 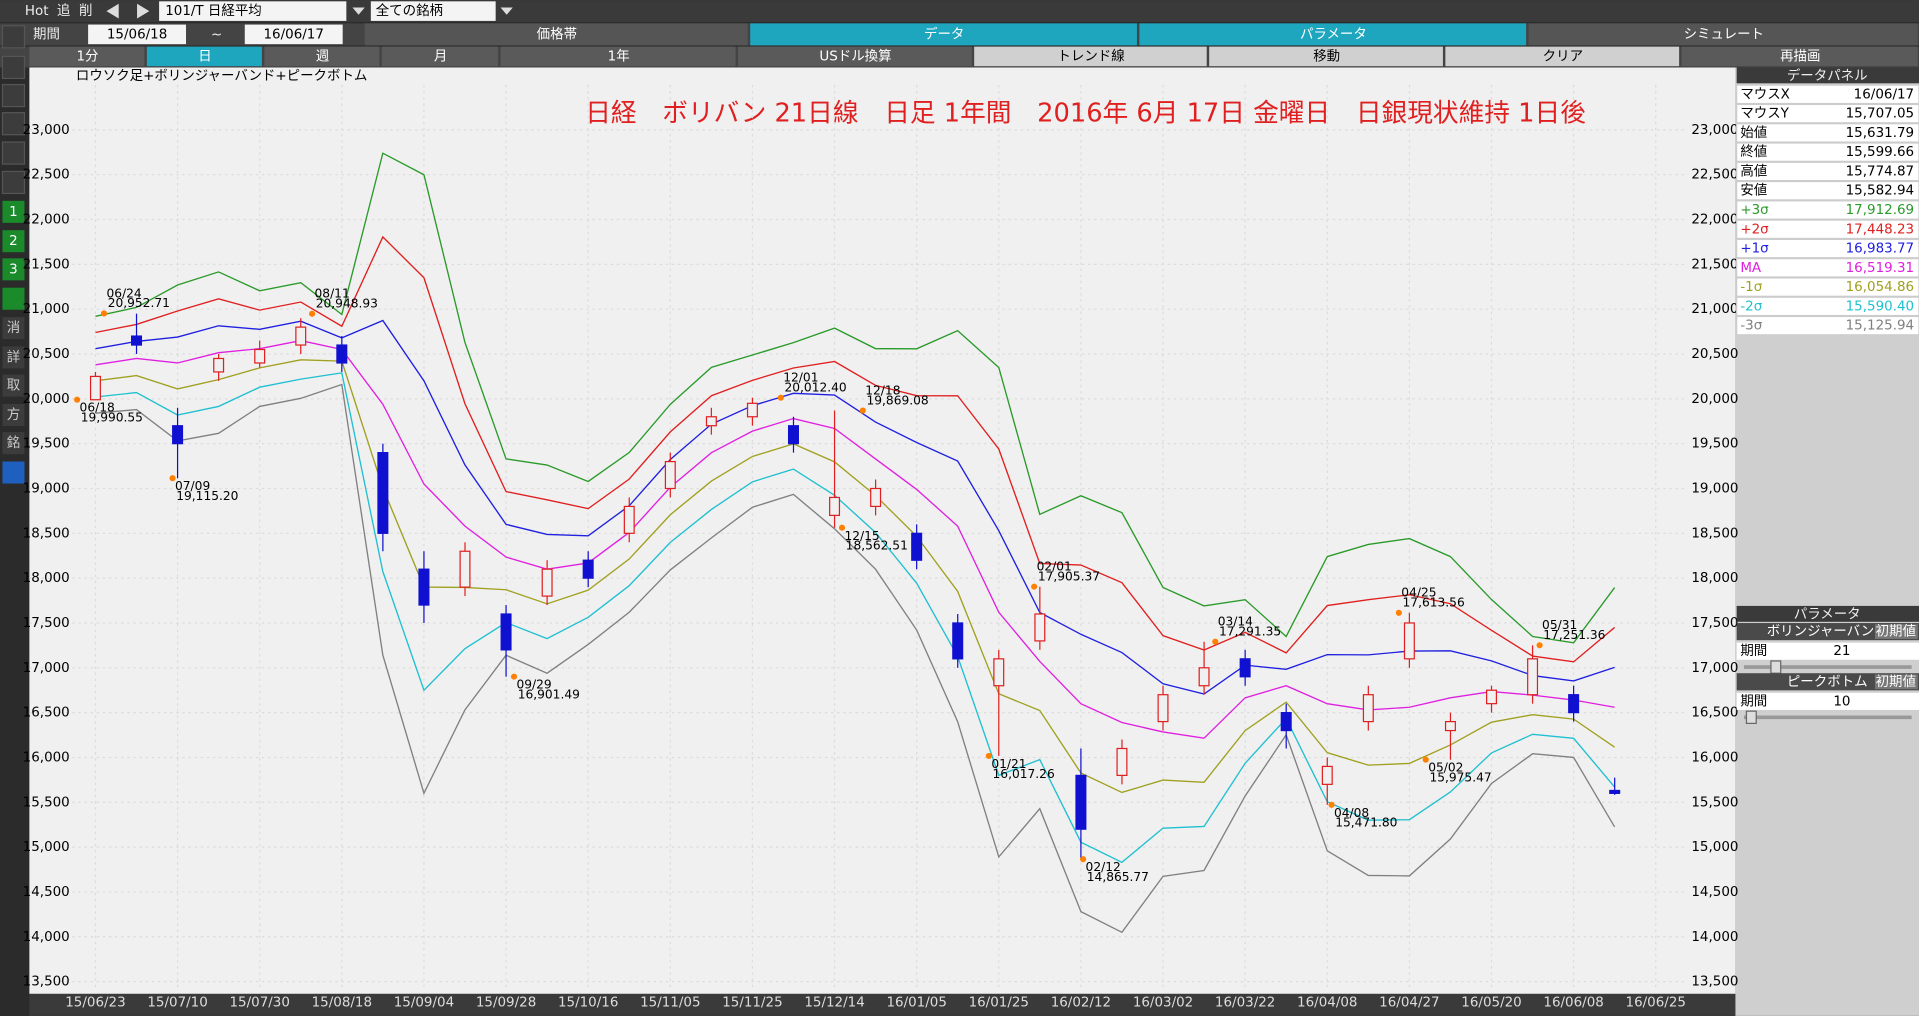 What do you see at coordinates (1559, 625) in the screenshot?
I see `annotation-date: 05/31` at bounding box center [1559, 625].